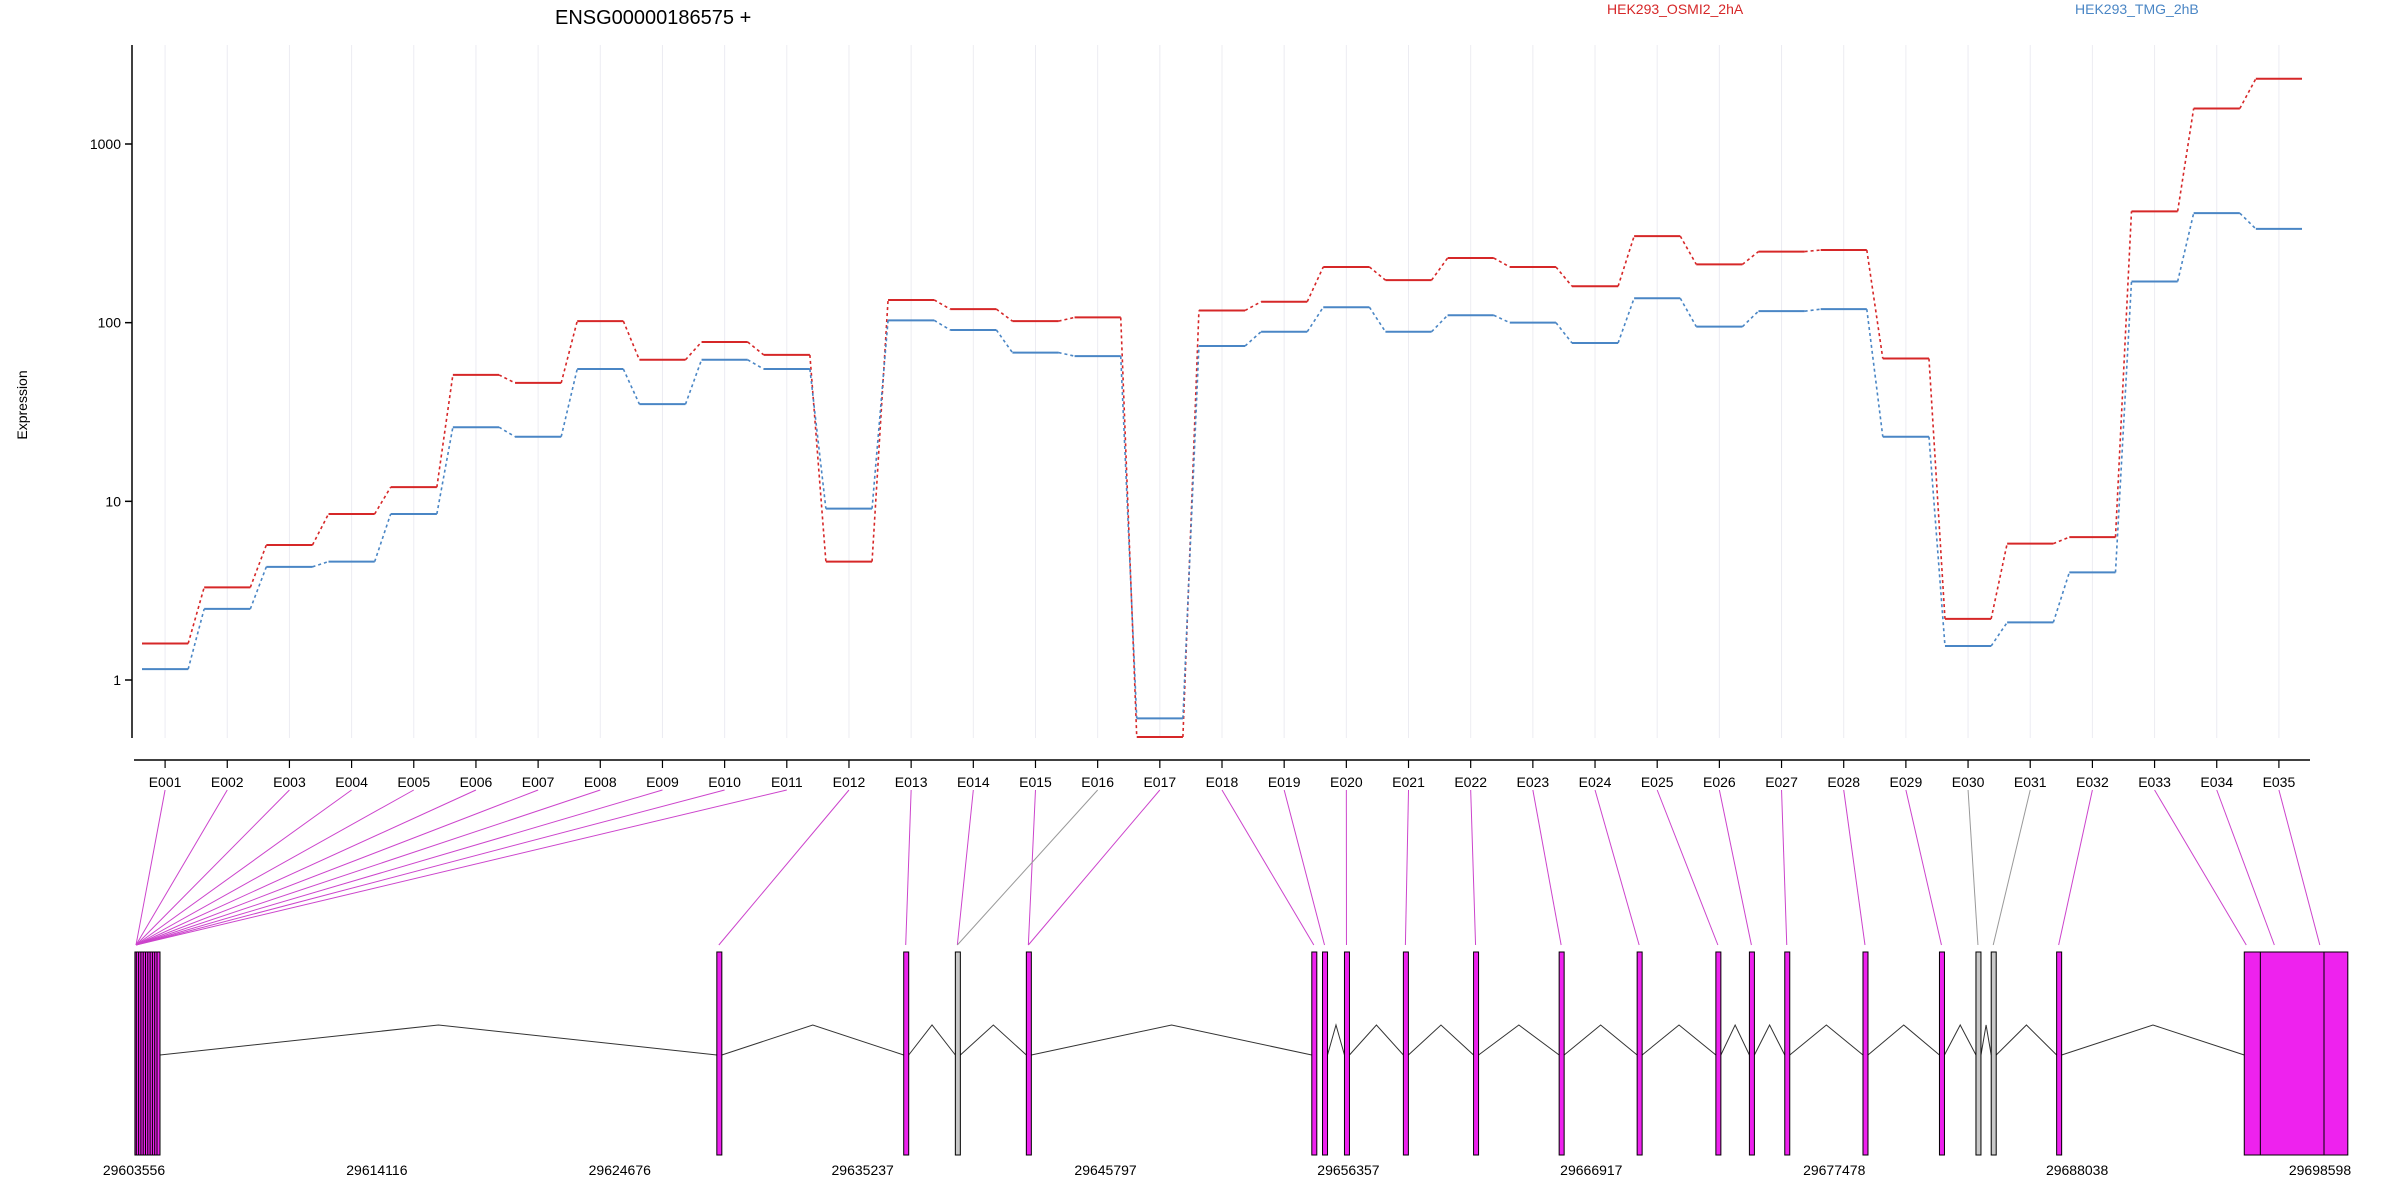 The width and height of the screenshot is (2400, 1200). I want to click on x-tick-label: E007, so click(538, 782).